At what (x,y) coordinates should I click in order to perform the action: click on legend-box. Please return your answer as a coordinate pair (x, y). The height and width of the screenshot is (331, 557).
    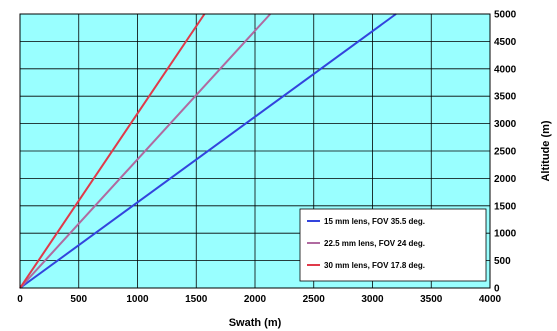
    Looking at the image, I should click on (393, 245).